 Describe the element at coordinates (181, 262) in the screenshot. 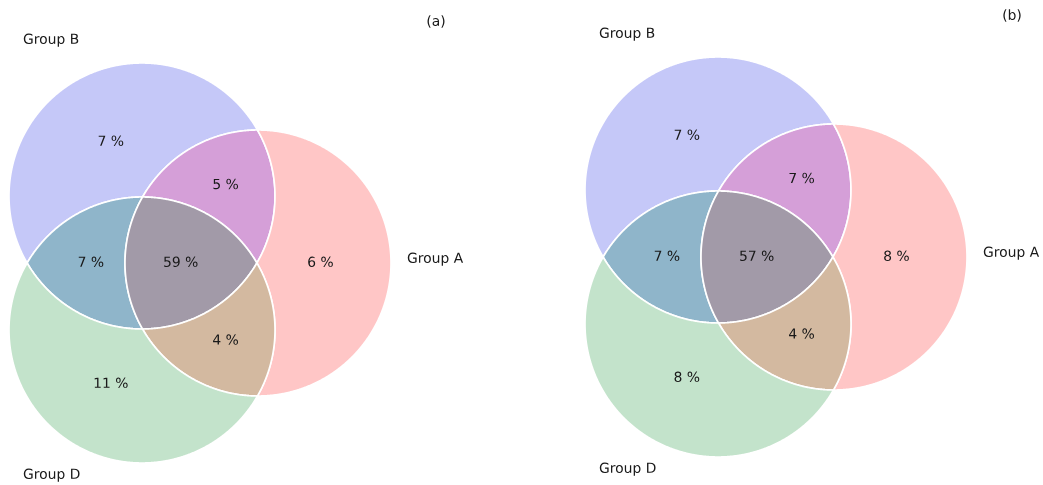

I see `data-label: 59 %` at that location.